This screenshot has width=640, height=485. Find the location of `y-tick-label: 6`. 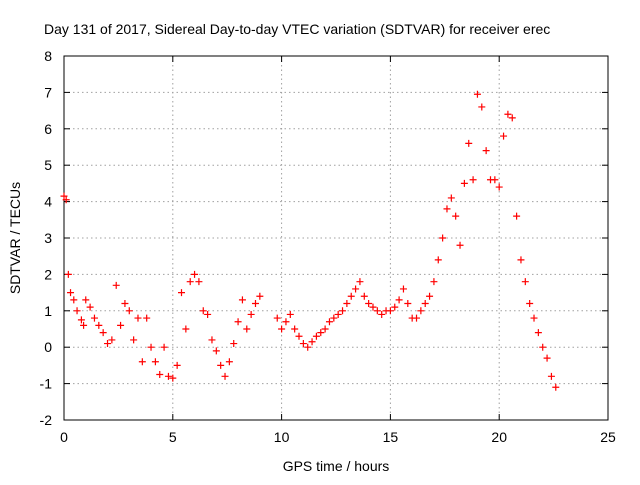

y-tick-label: 6 is located at coordinates (48, 129).